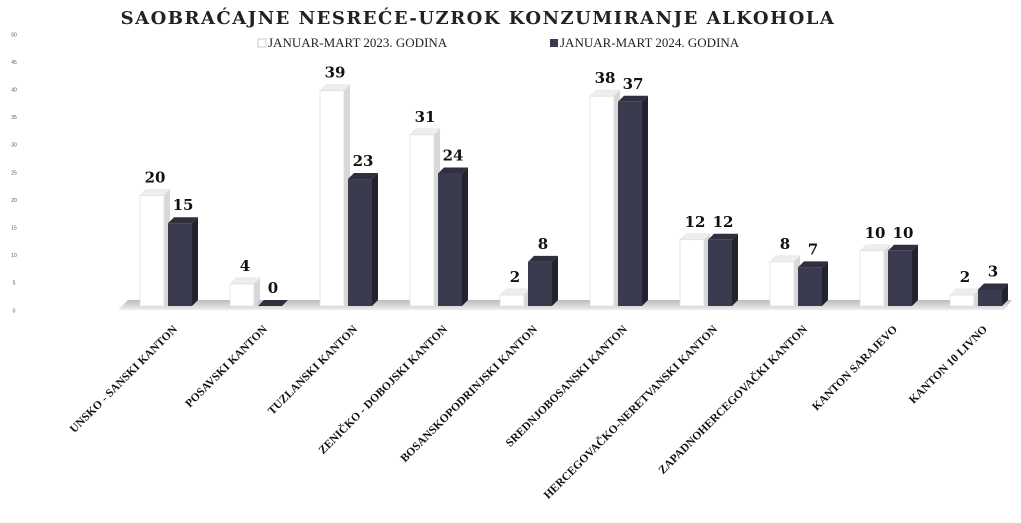 This screenshot has height=523, width=1021. What do you see at coordinates (650, 42) in the screenshot?
I see `legend-label: JANUAR-MART 2024. GODINA` at bounding box center [650, 42].